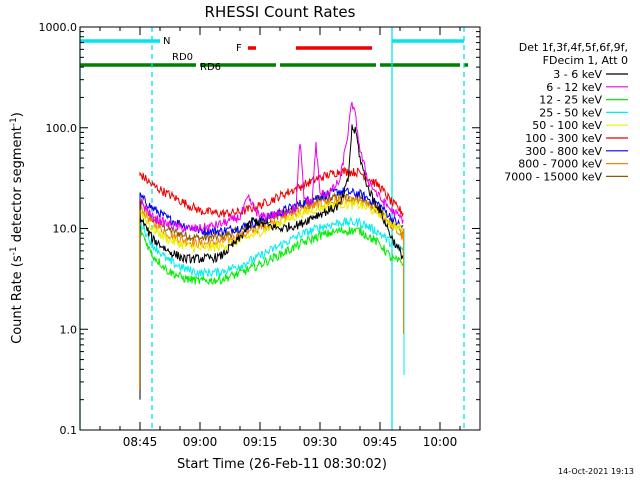  I want to click on y-tick-label: 0.1, so click(69, 430).